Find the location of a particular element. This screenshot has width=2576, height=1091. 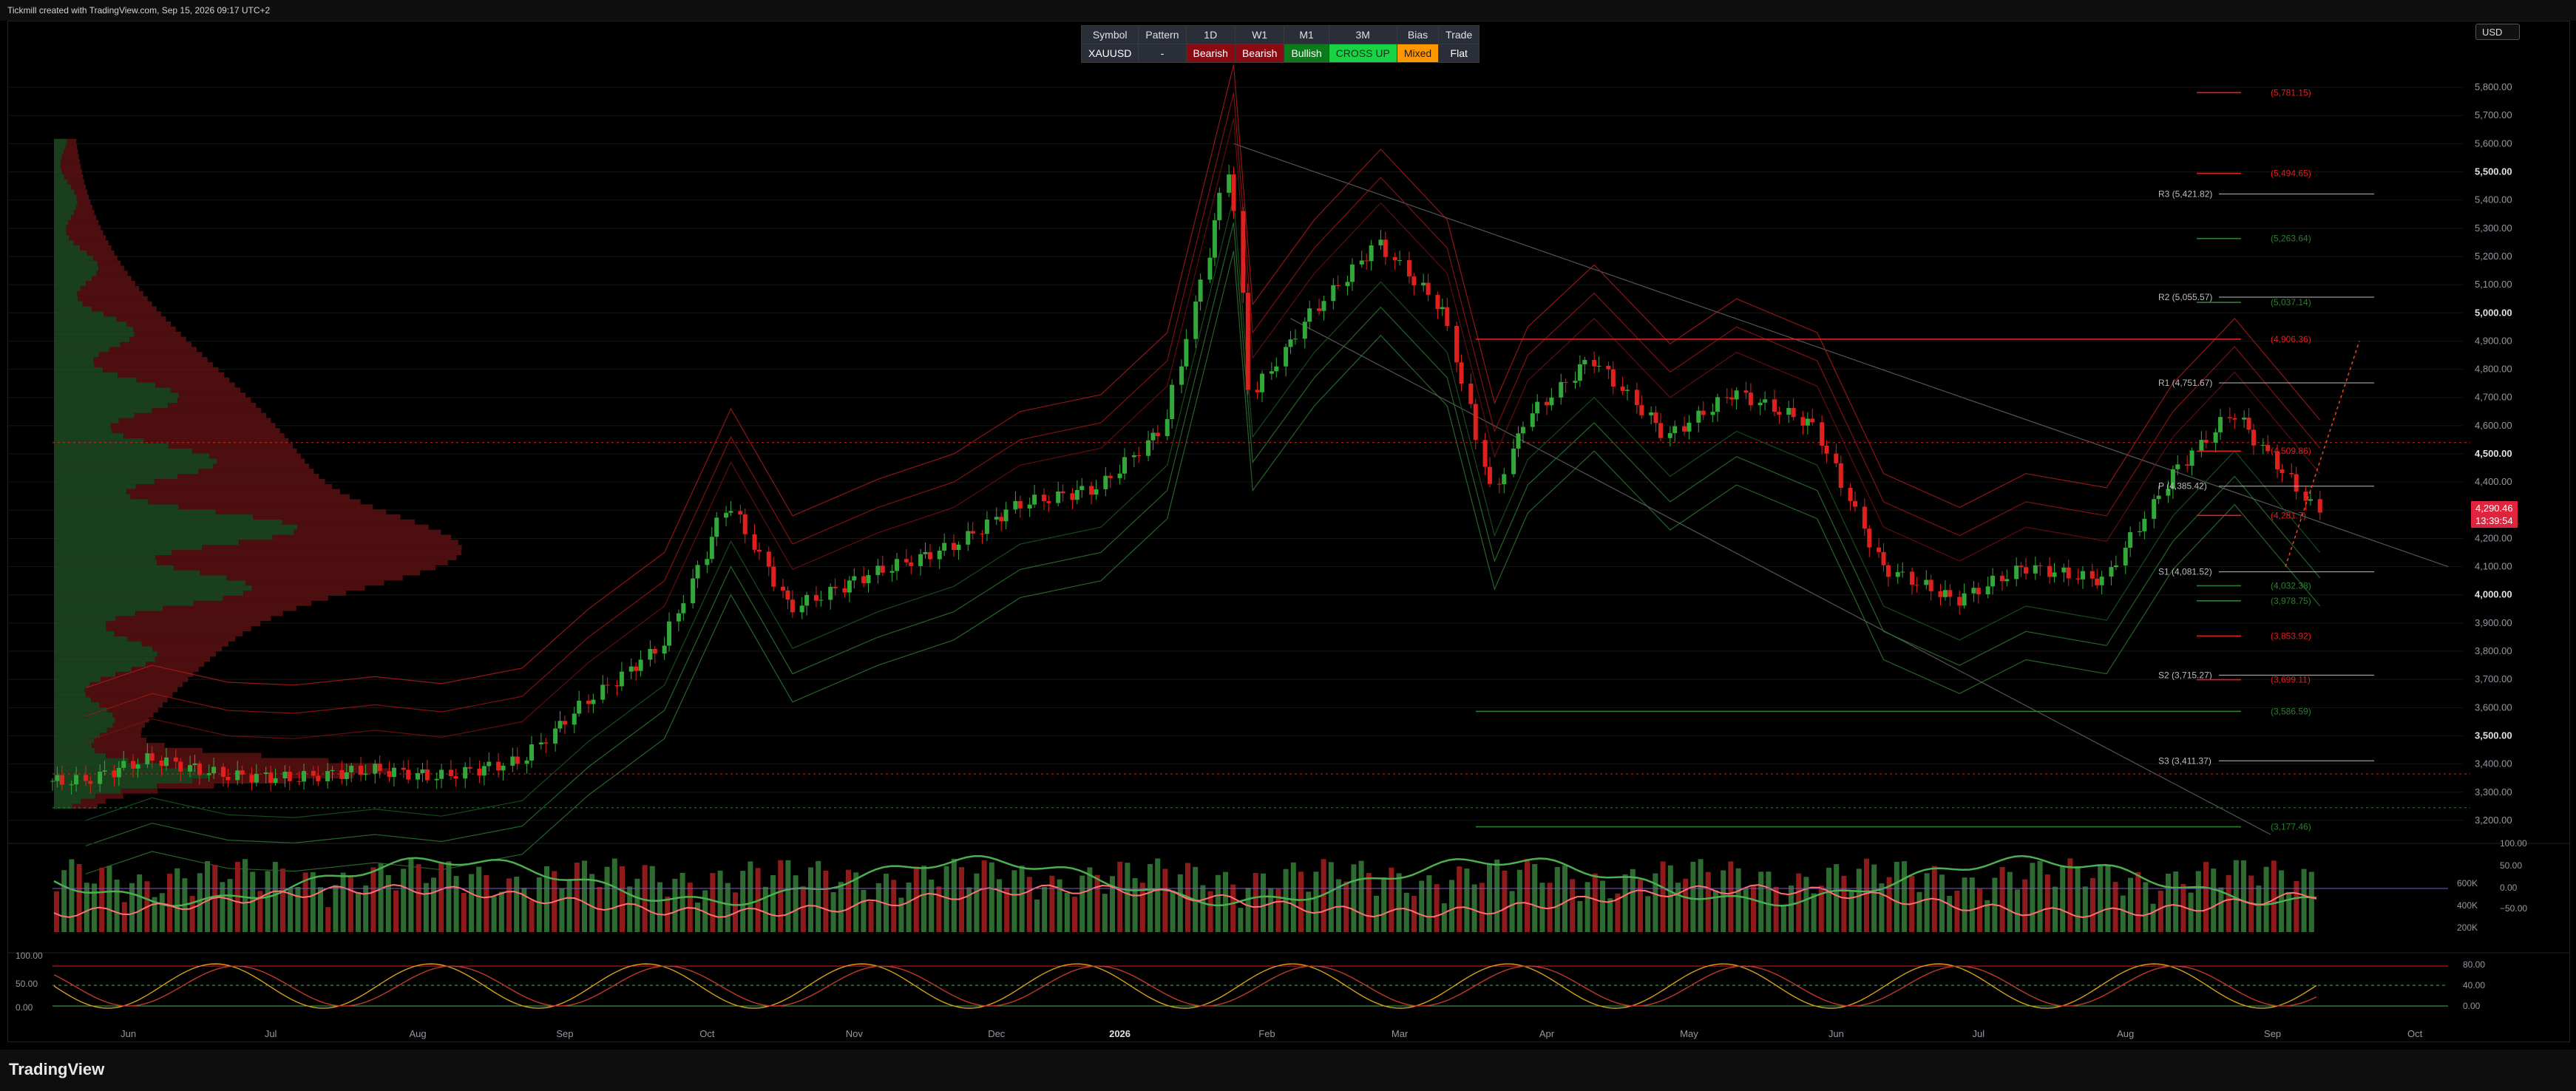

rsi-axis-label: 100.00 is located at coordinates (2513, 844).